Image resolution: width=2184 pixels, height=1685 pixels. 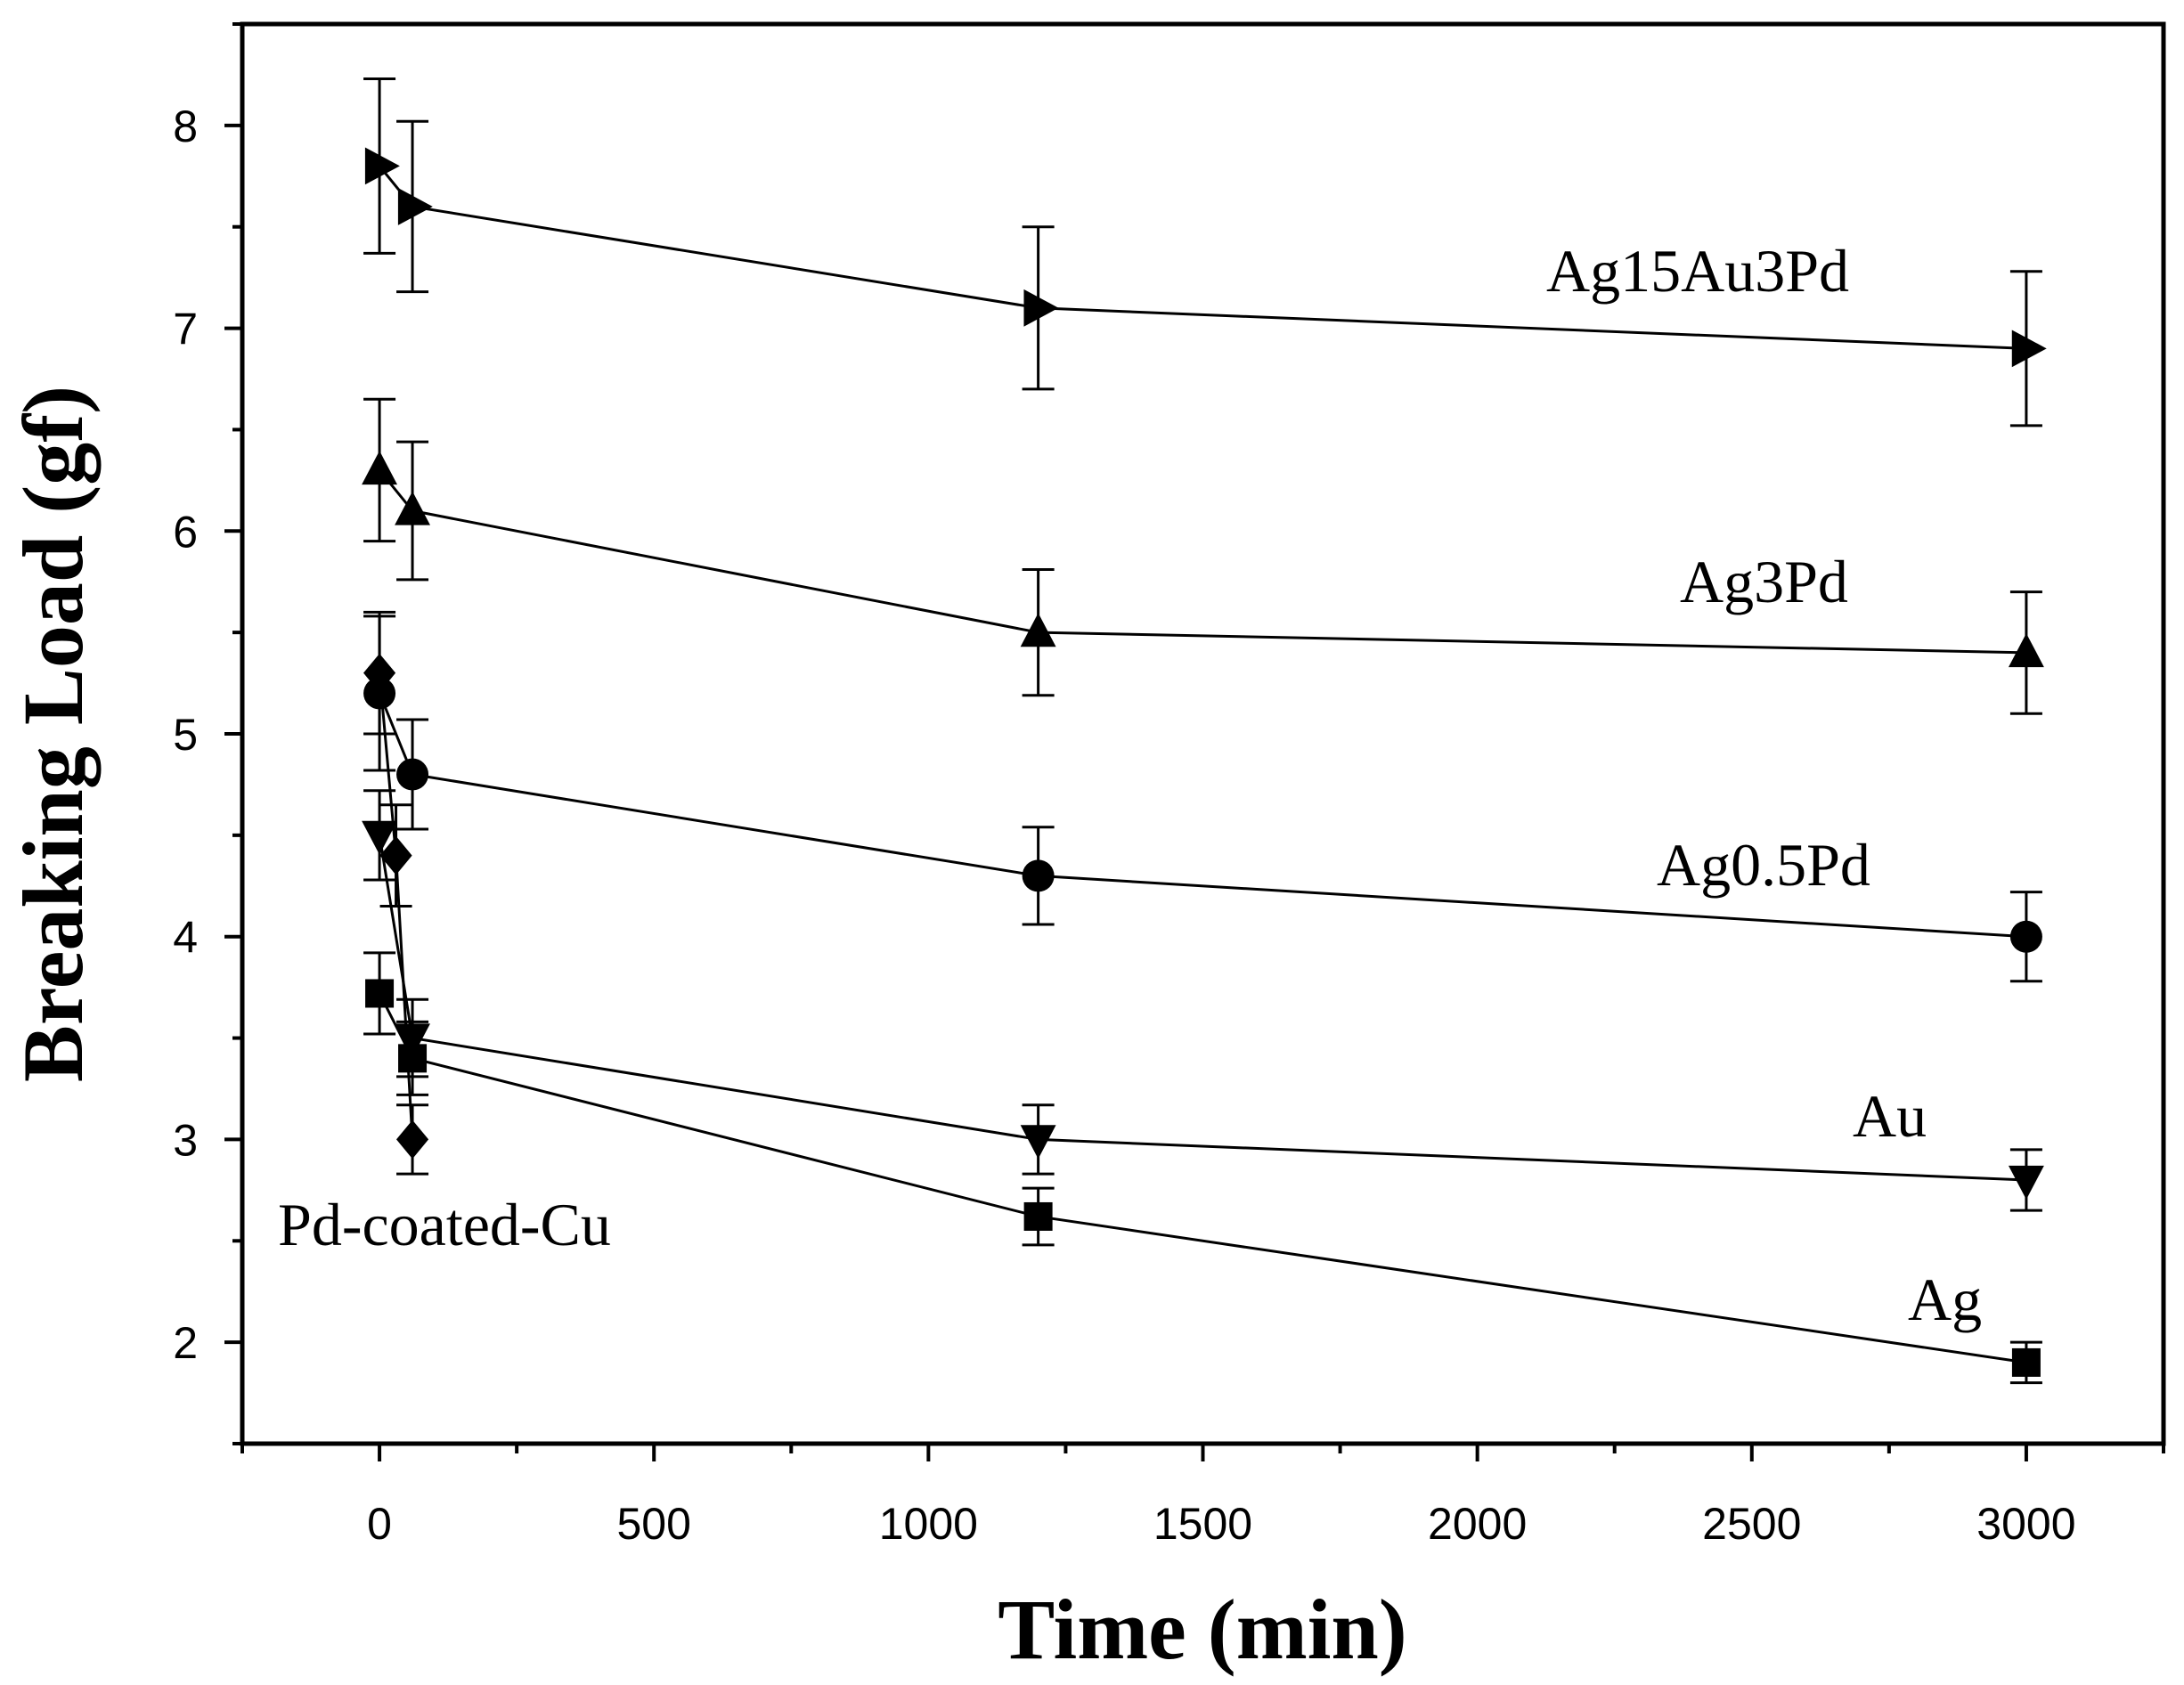 I want to click on series-label-ag05pd: Ag0.5Pd, so click(x=1763, y=865).